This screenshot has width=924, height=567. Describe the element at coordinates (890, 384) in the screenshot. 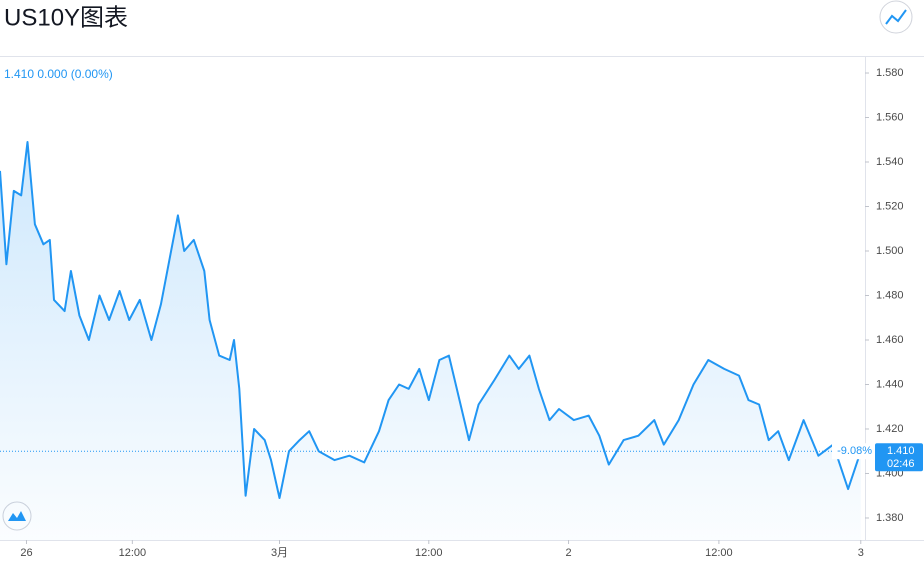

I see `y-tick-label: 1.440` at that location.